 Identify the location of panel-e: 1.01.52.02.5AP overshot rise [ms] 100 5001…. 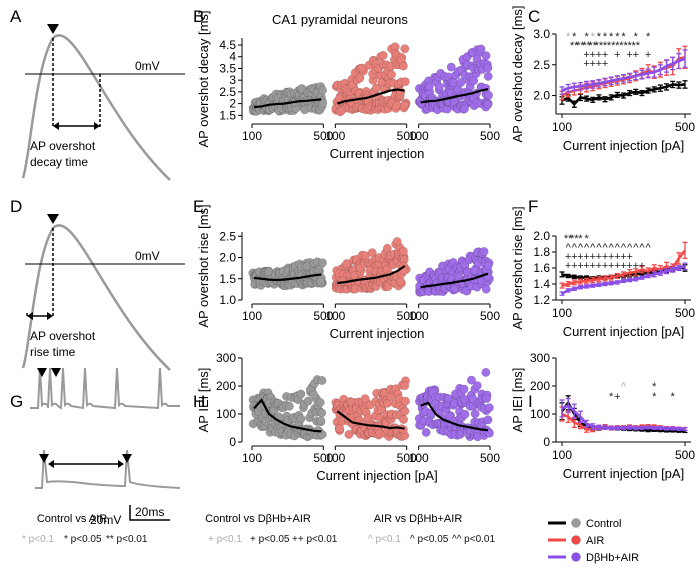
(348, 272).